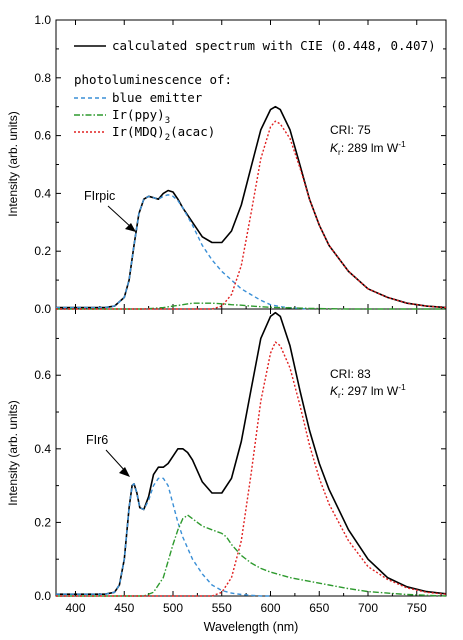 This screenshot has height=640, width=463. I want to click on bottom-x-tick-label: 450, so click(124, 608).